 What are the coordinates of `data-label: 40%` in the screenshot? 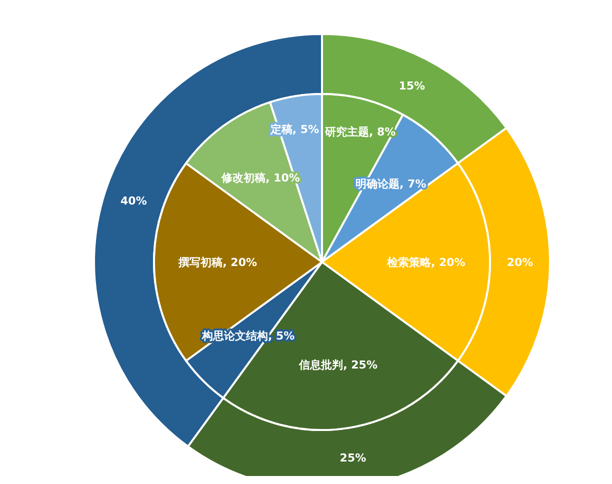 It's located at (133, 201).